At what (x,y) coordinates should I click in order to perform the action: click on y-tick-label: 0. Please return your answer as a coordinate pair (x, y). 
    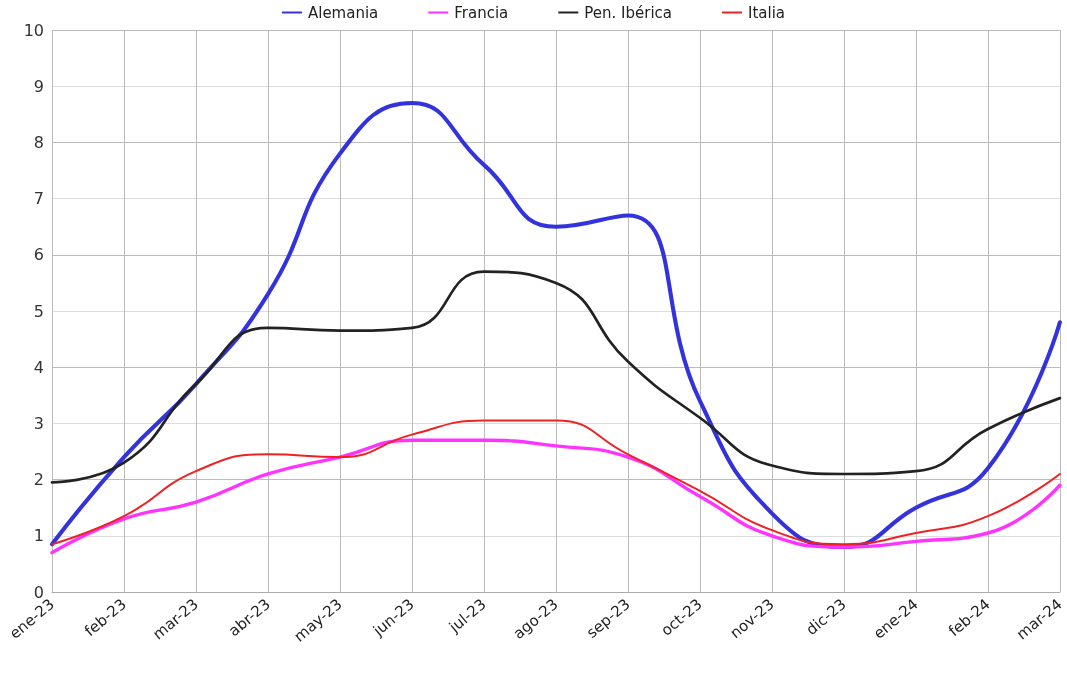
    Looking at the image, I should click on (38, 592).